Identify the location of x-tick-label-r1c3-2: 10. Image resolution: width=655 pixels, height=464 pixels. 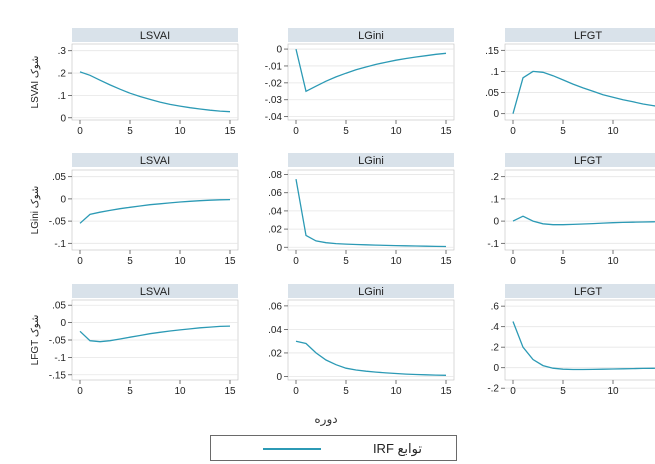
(613, 131).